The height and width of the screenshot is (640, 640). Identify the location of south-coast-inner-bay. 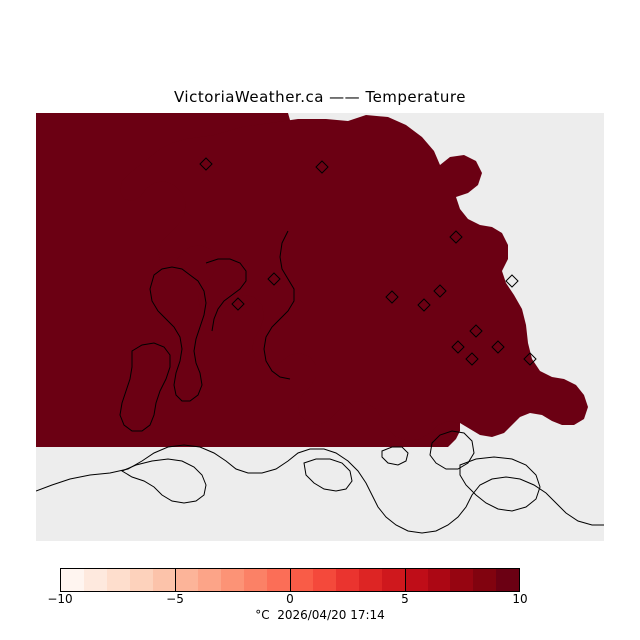
(163, 481).